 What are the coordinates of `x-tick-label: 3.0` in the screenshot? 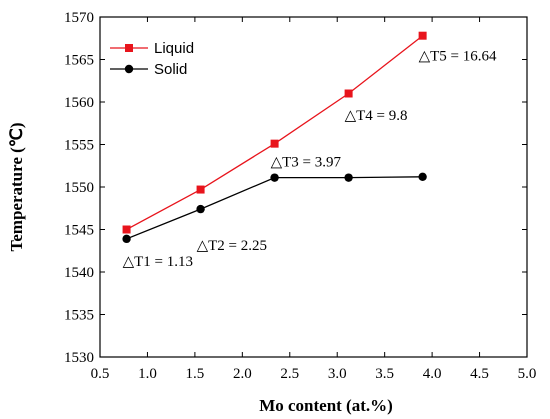 It's located at (337, 374).